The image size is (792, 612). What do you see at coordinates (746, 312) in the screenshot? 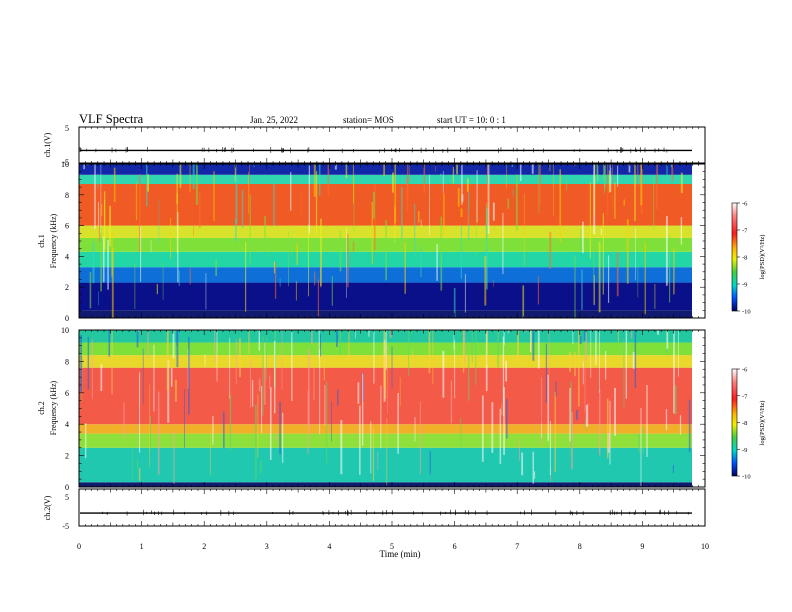
I see `colorbar-tick-label: -10` at bounding box center [746, 312].